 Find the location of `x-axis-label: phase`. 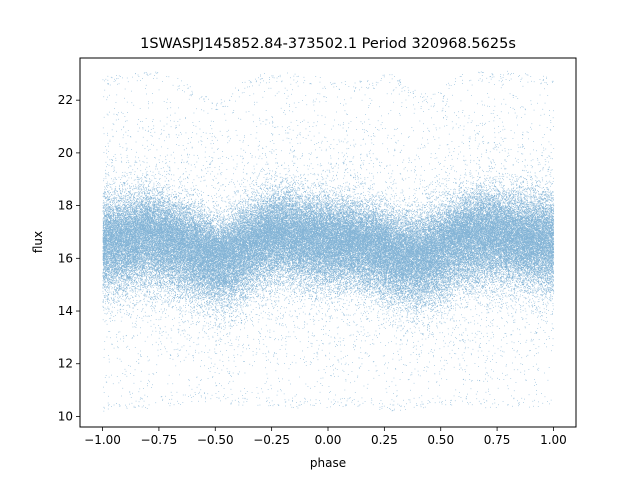

x-axis-label: phase is located at coordinates (328, 463).